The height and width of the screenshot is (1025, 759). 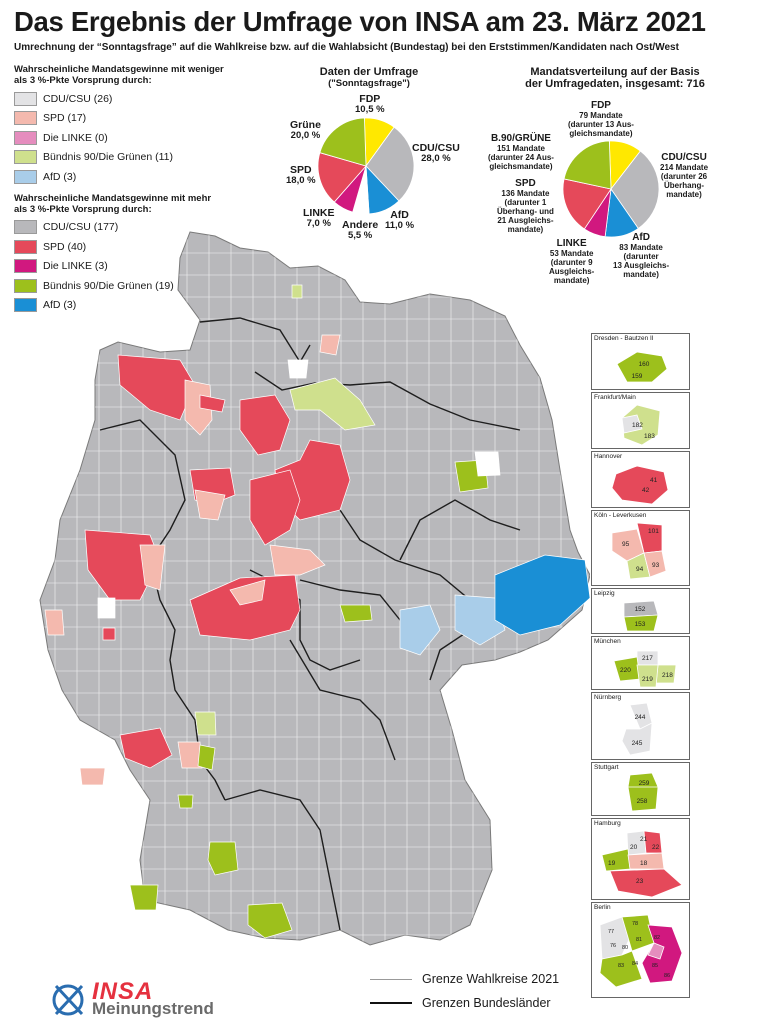 What do you see at coordinates (647, 658) in the screenshot?
I see `inset-number: 217` at bounding box center [647, 658].